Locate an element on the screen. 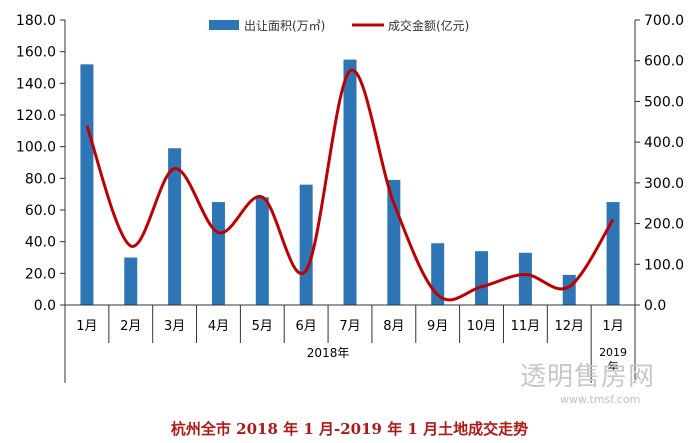  year-group-label: 2018年 is located at coordinates (328, 353).